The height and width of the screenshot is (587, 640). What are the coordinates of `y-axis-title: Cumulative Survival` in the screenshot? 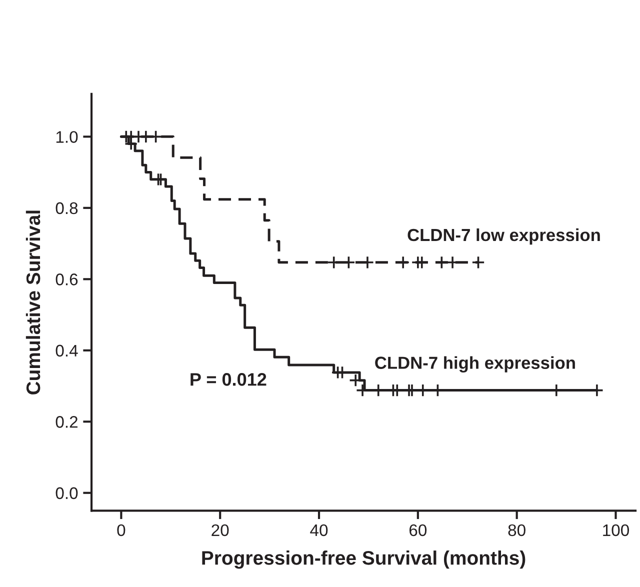 It's located at (33, 302).